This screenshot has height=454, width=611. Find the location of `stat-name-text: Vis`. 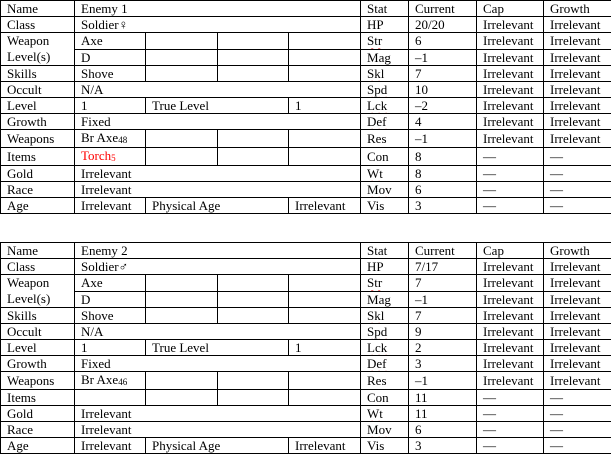

stat-name-text: Vis is located at coordinates (376, 445).